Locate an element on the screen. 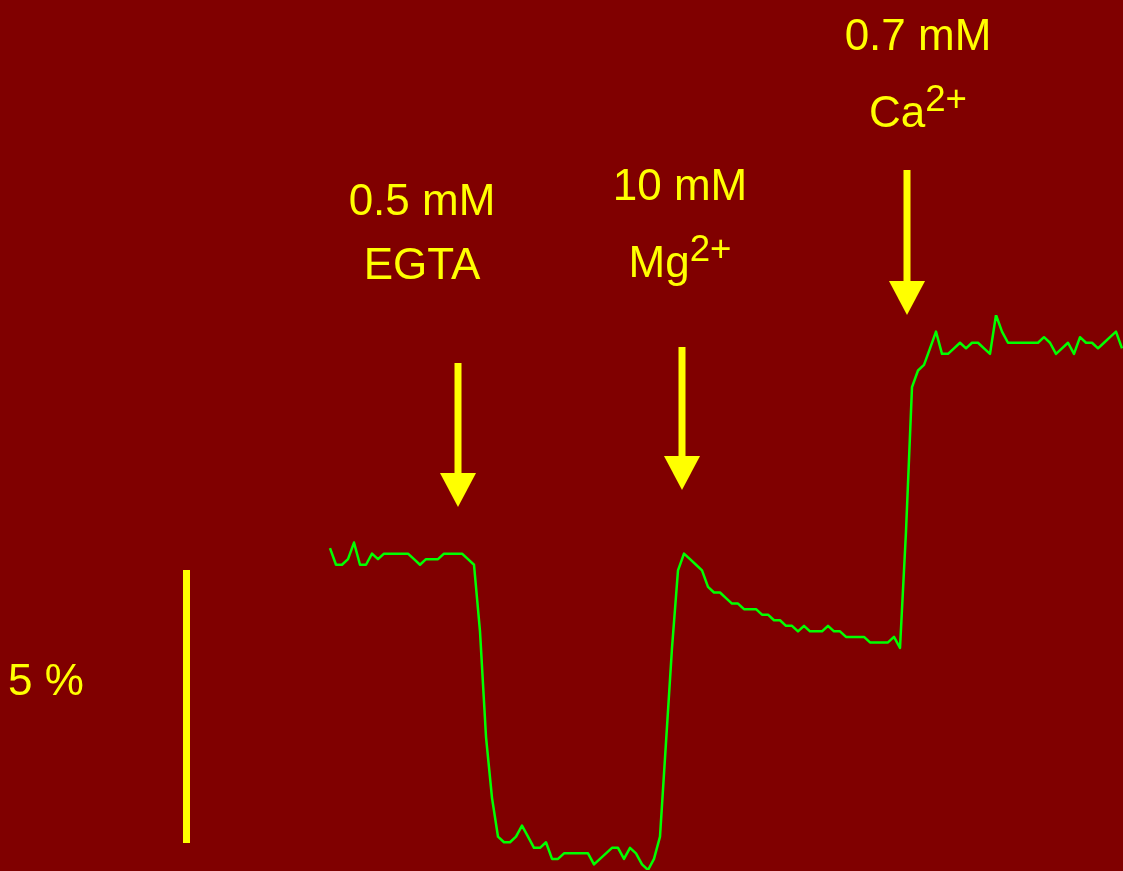  text: 0.5 mM EGTA is located at coordinates (422, 232).